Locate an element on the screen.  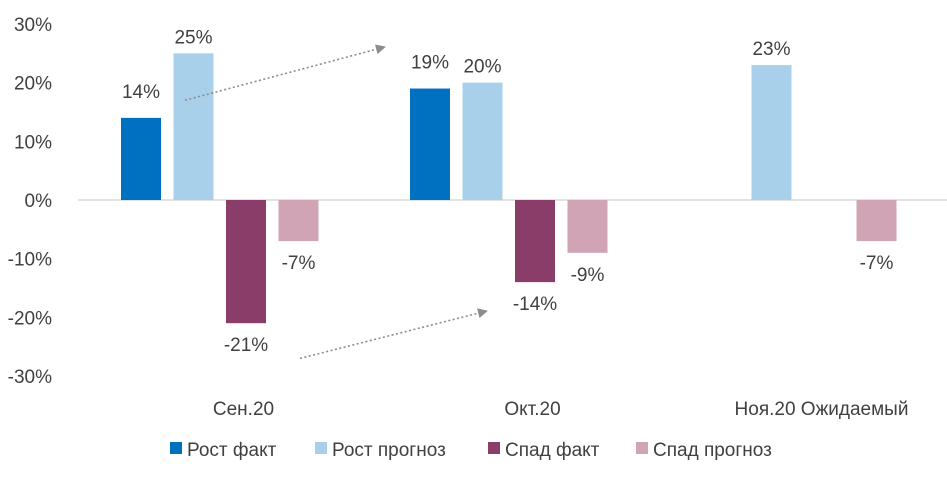
legend-item: Спад прогноз is located at coordinates (704, 450).